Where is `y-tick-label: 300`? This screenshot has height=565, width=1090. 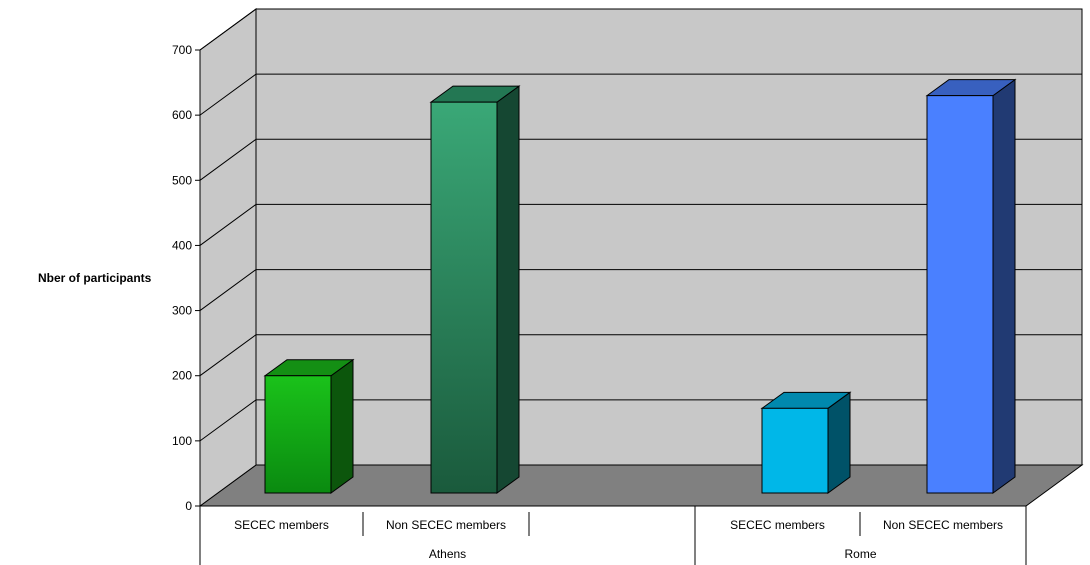 y-tick-label: 300 is located at coordinates (182, 311).